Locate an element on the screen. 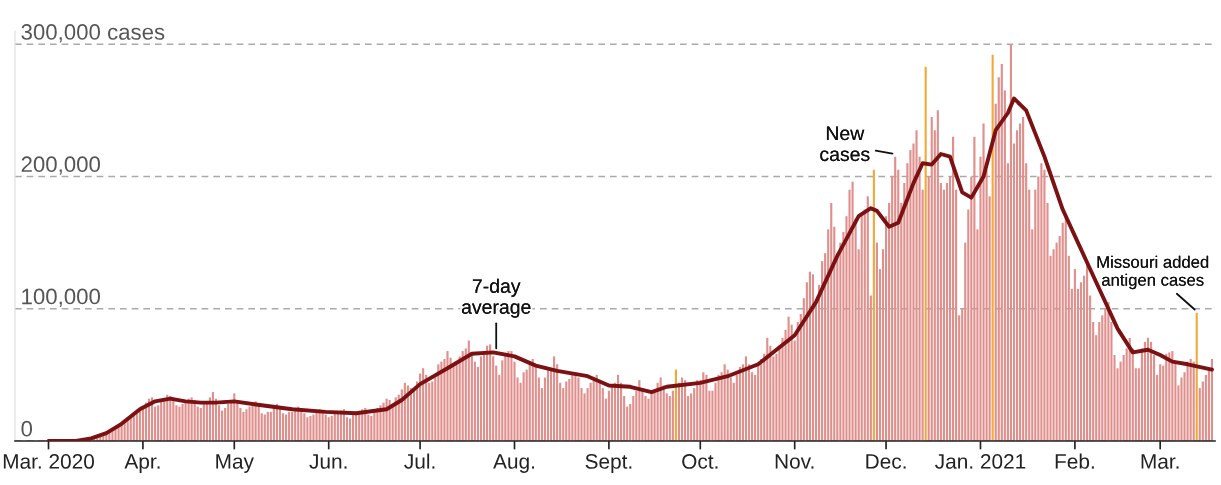  x-tick-label: Jul. is located at coordinates (419, 461).